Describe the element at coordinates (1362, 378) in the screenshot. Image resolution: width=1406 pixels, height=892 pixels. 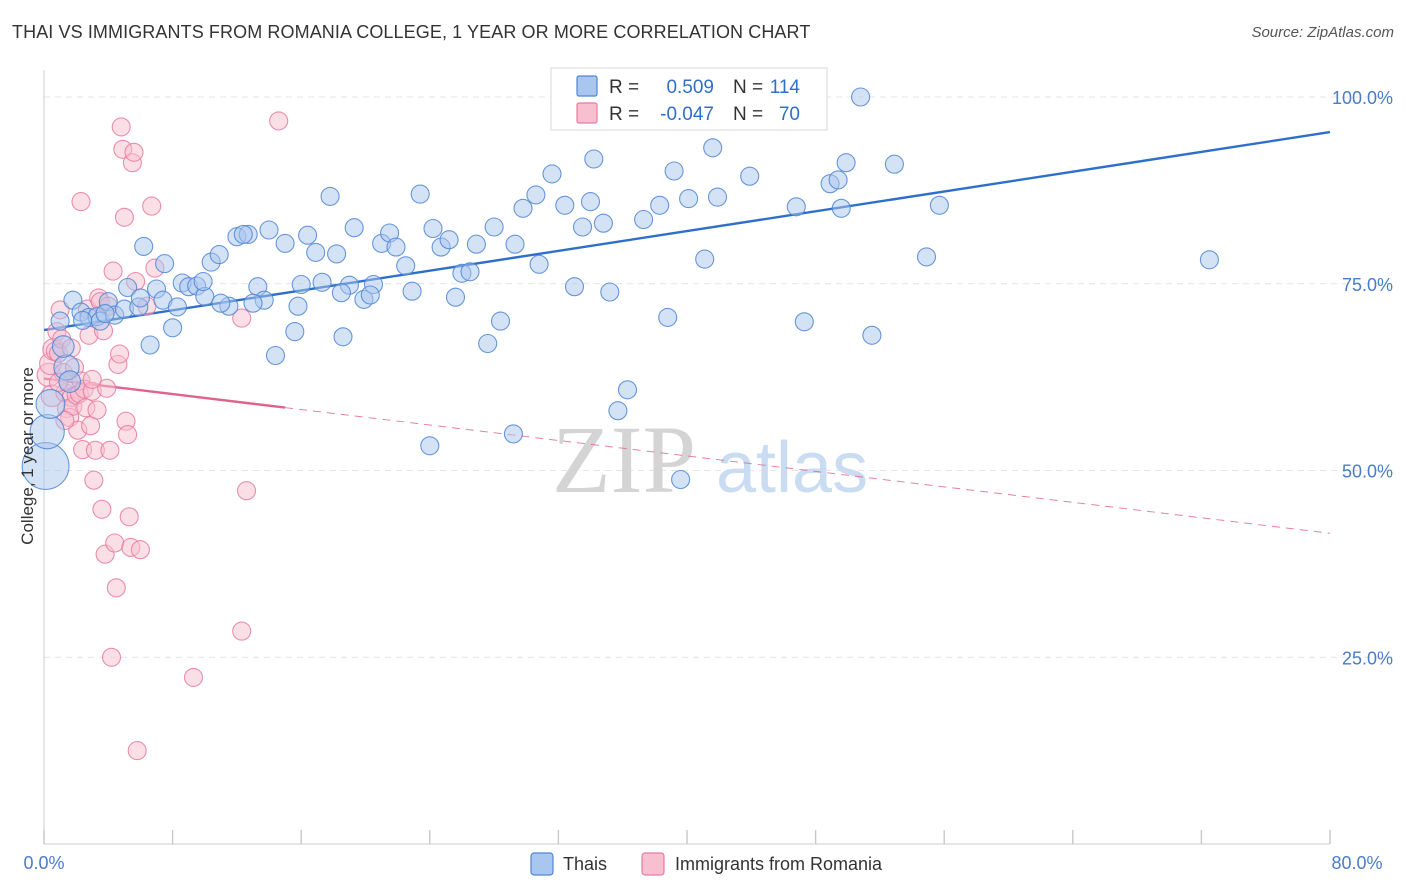
I see `y-tick-labels: 25.0% 50.0% 75.0% 100.0%` at that location.